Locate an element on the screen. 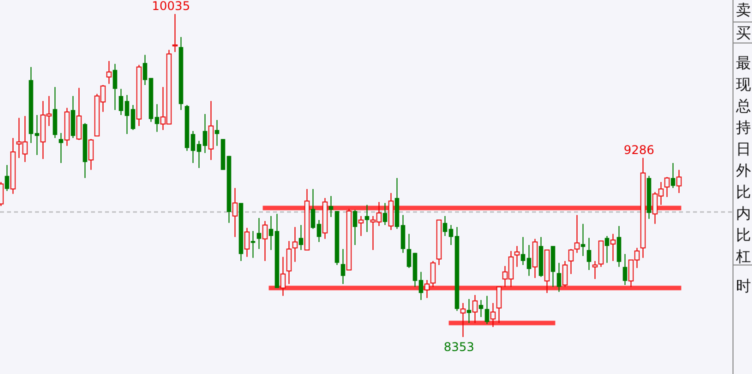  annotation: 8353 is located at coordinates (459, 347).